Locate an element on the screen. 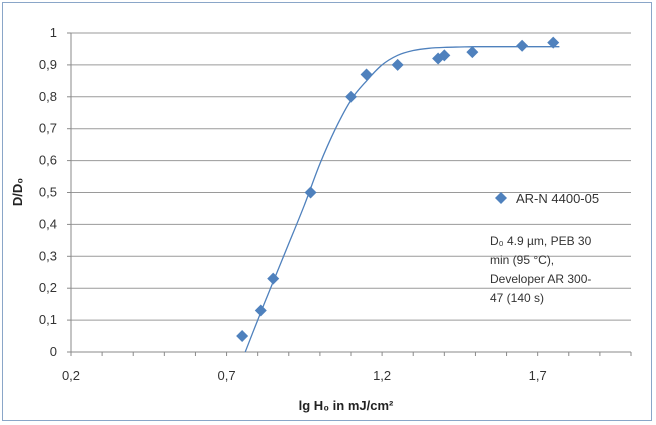  x-tick-label: 0,2 is located at coordinates (71, 375).